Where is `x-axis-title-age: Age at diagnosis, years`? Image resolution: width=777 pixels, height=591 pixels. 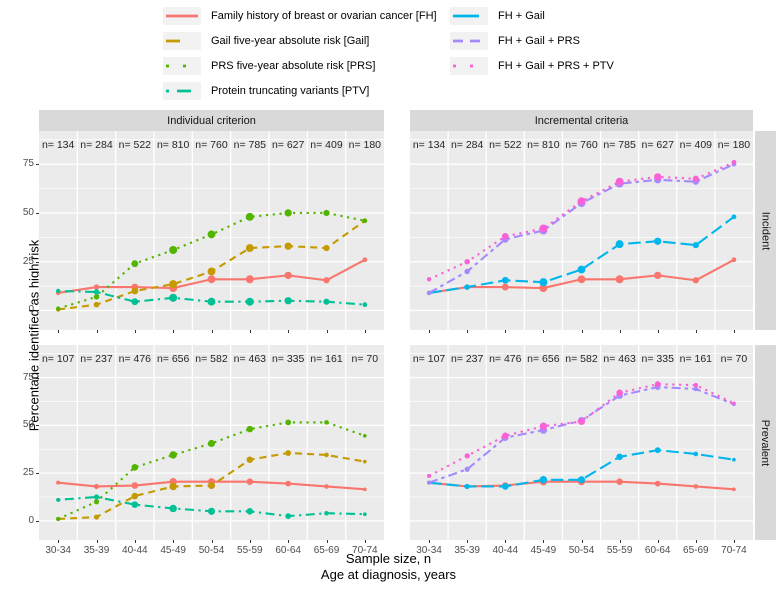
x-axis-title-age: Age at diagnosis, years is located at coordinates (388, 574).